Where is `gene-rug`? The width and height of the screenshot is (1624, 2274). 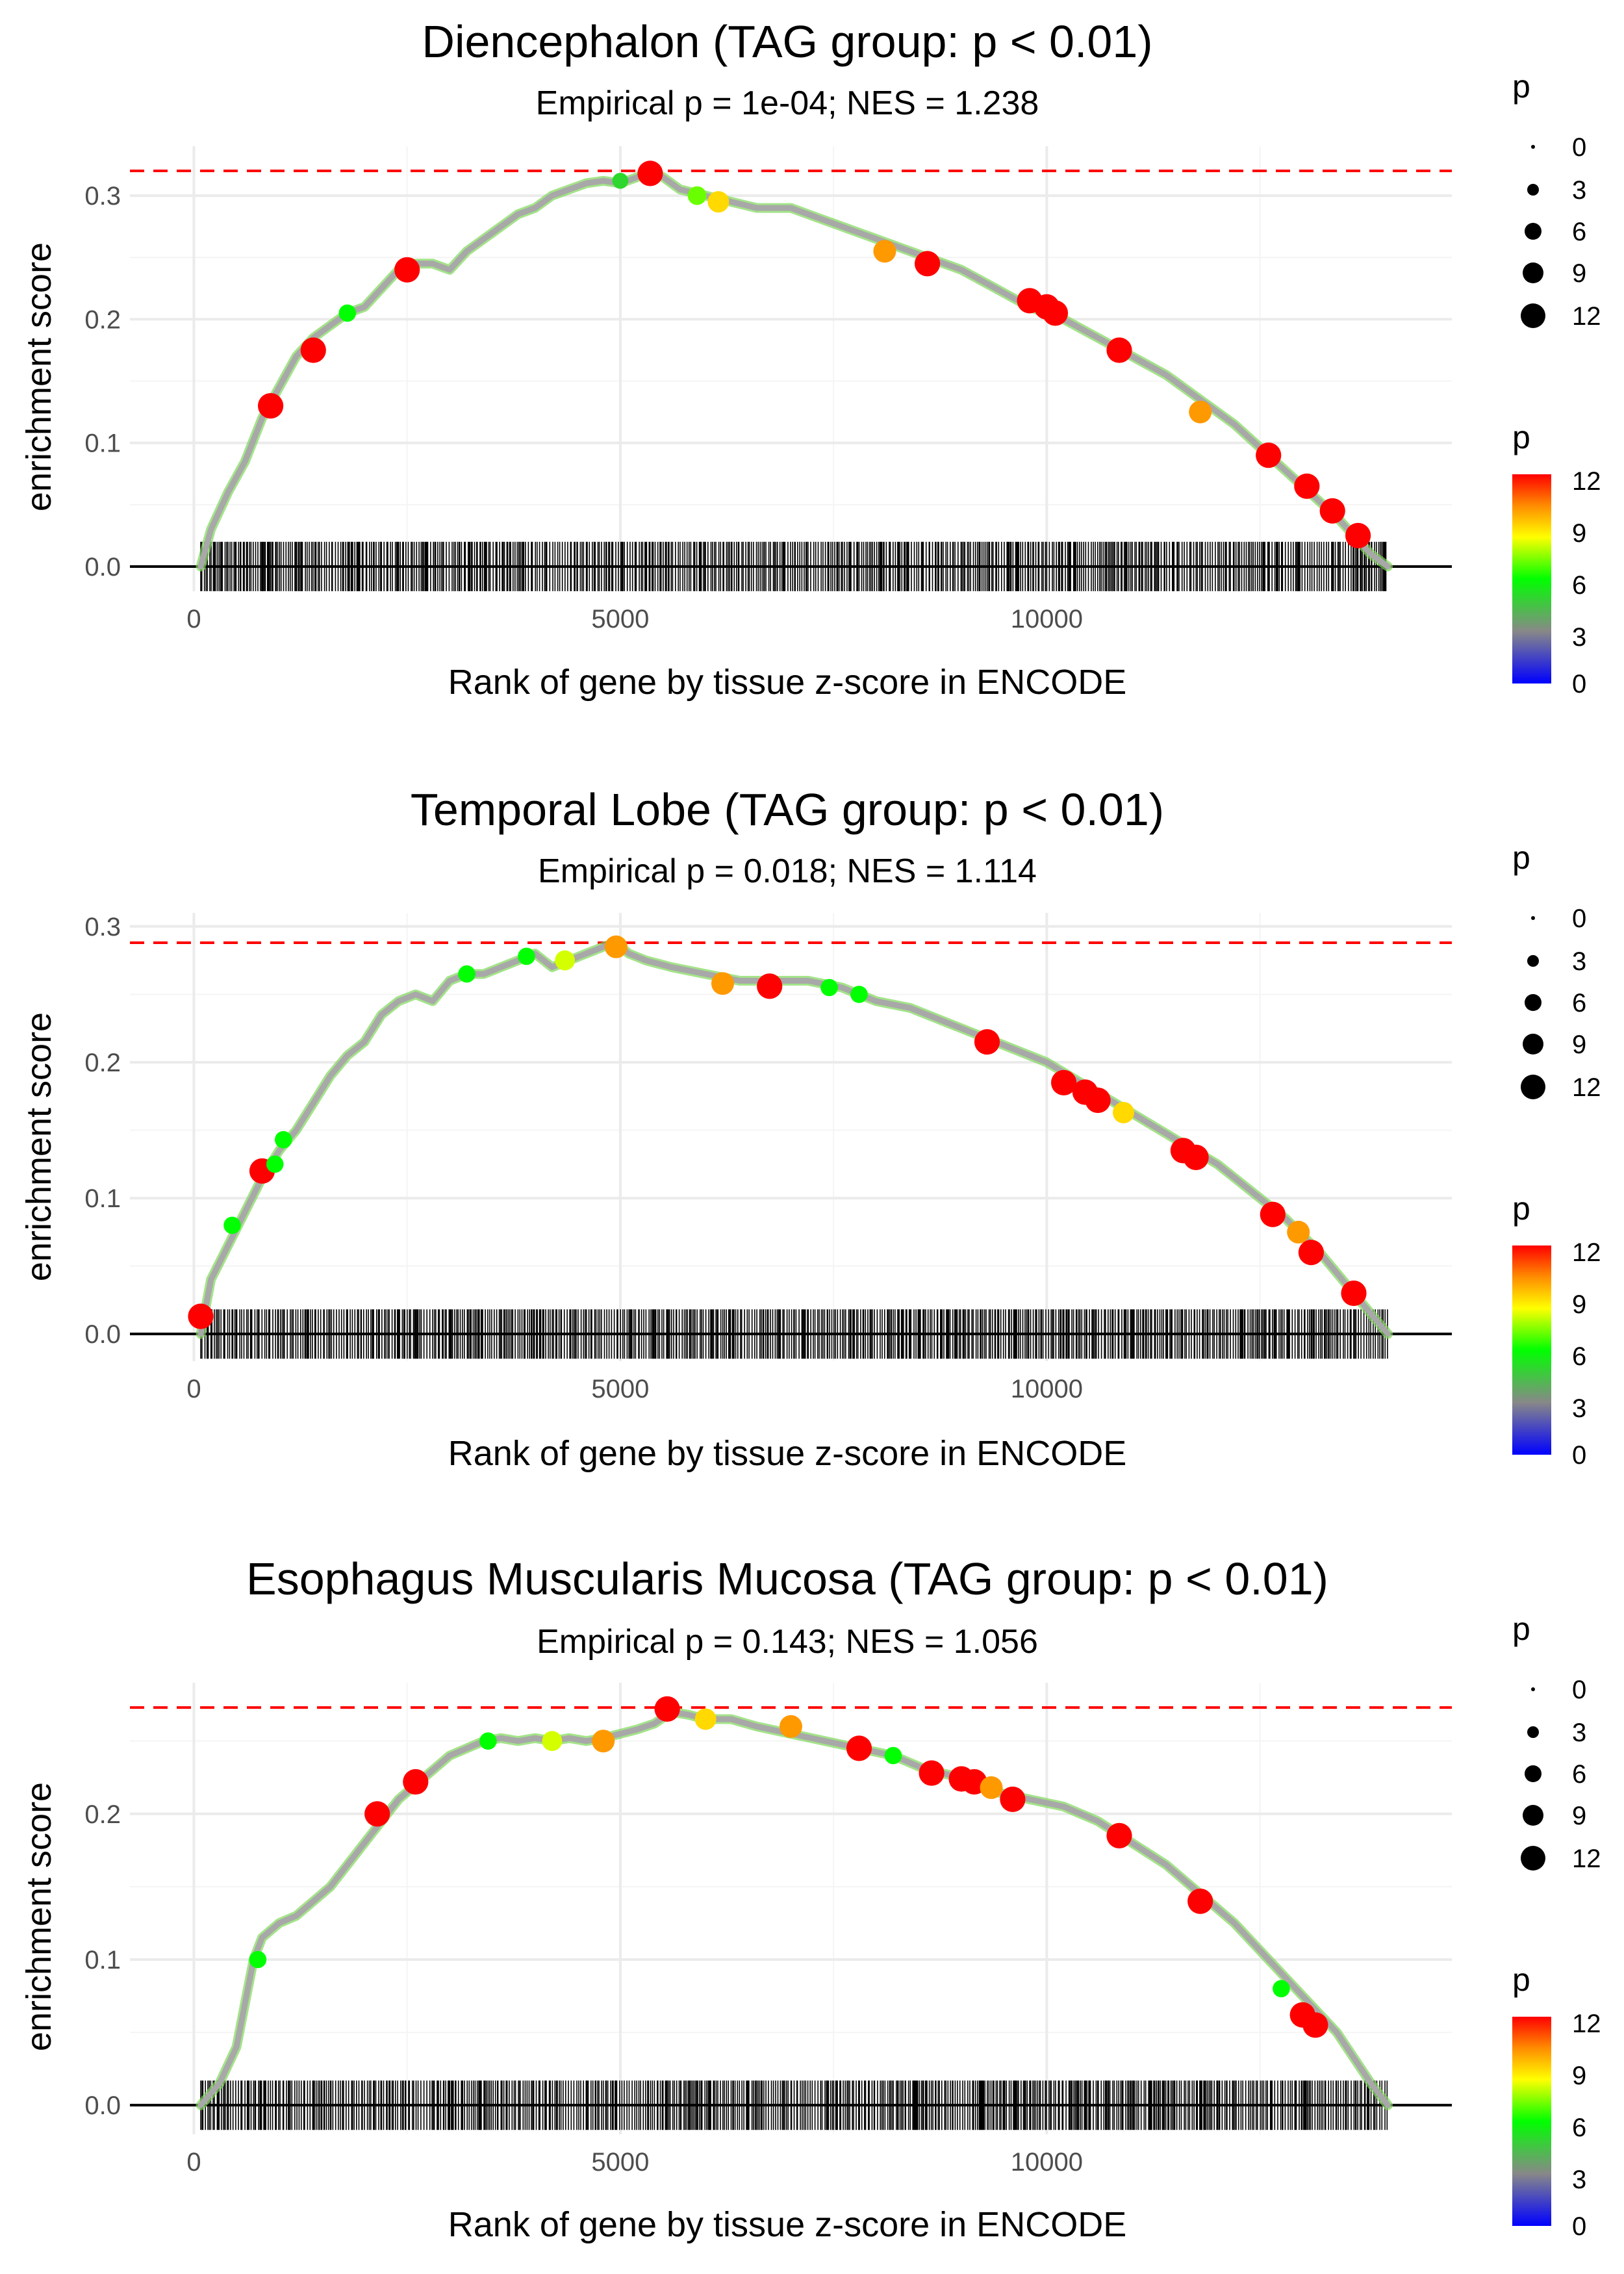 gene-rug is located at coordinates (794, 1334).